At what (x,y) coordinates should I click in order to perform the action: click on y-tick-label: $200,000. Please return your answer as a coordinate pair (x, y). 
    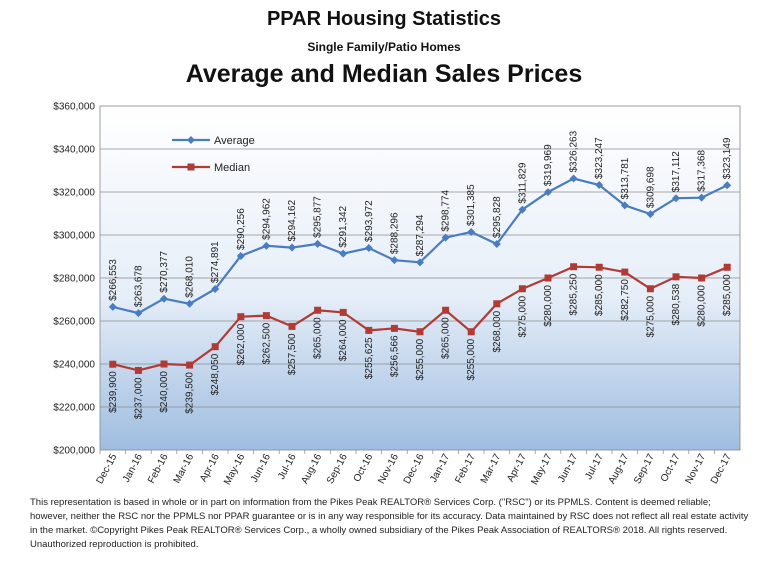
    Looking at the image, I should click on (74, 451).